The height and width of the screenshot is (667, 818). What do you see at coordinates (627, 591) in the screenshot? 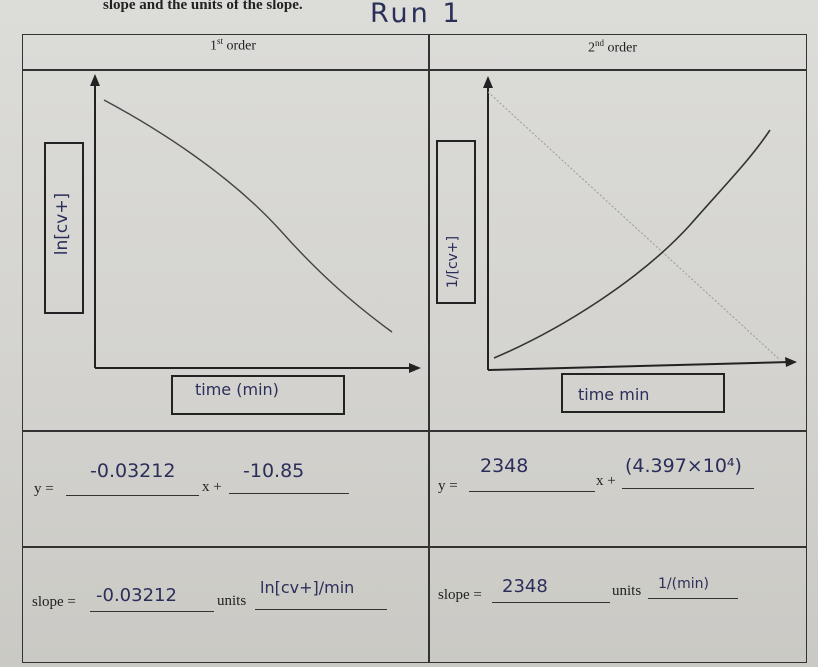
I see `second-order-units-label: units` at bounding box center [627, 591].